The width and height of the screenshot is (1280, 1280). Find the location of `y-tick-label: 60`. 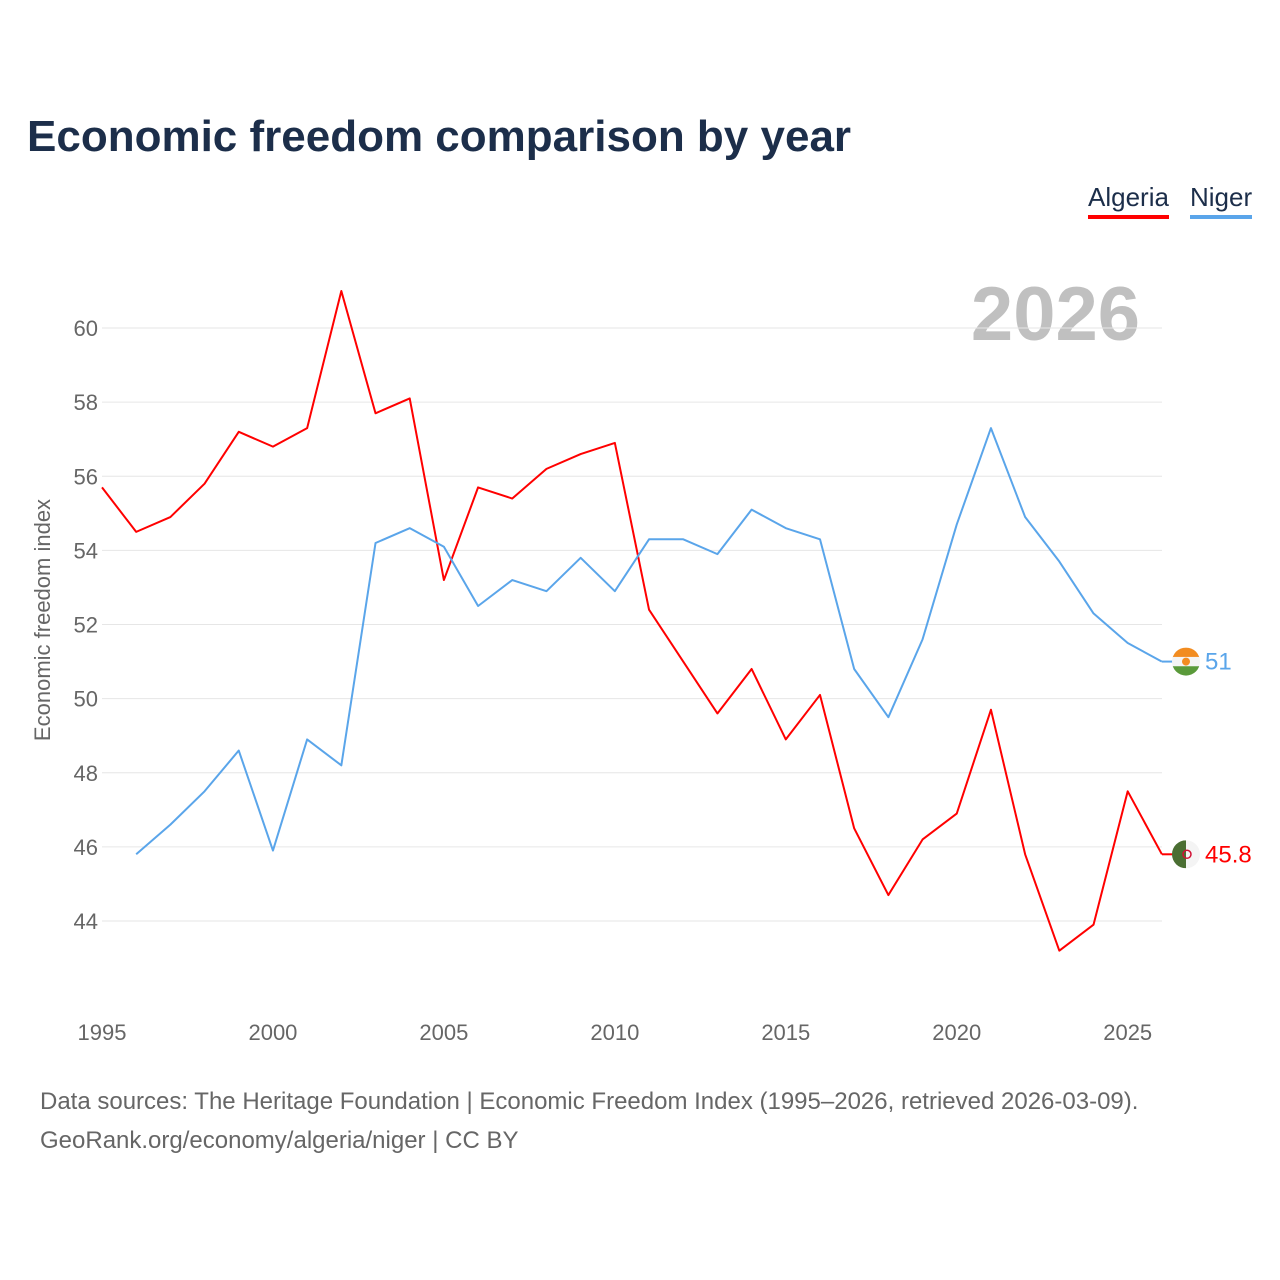

y-tick-label: 60 is located at coordinates (86, 328).